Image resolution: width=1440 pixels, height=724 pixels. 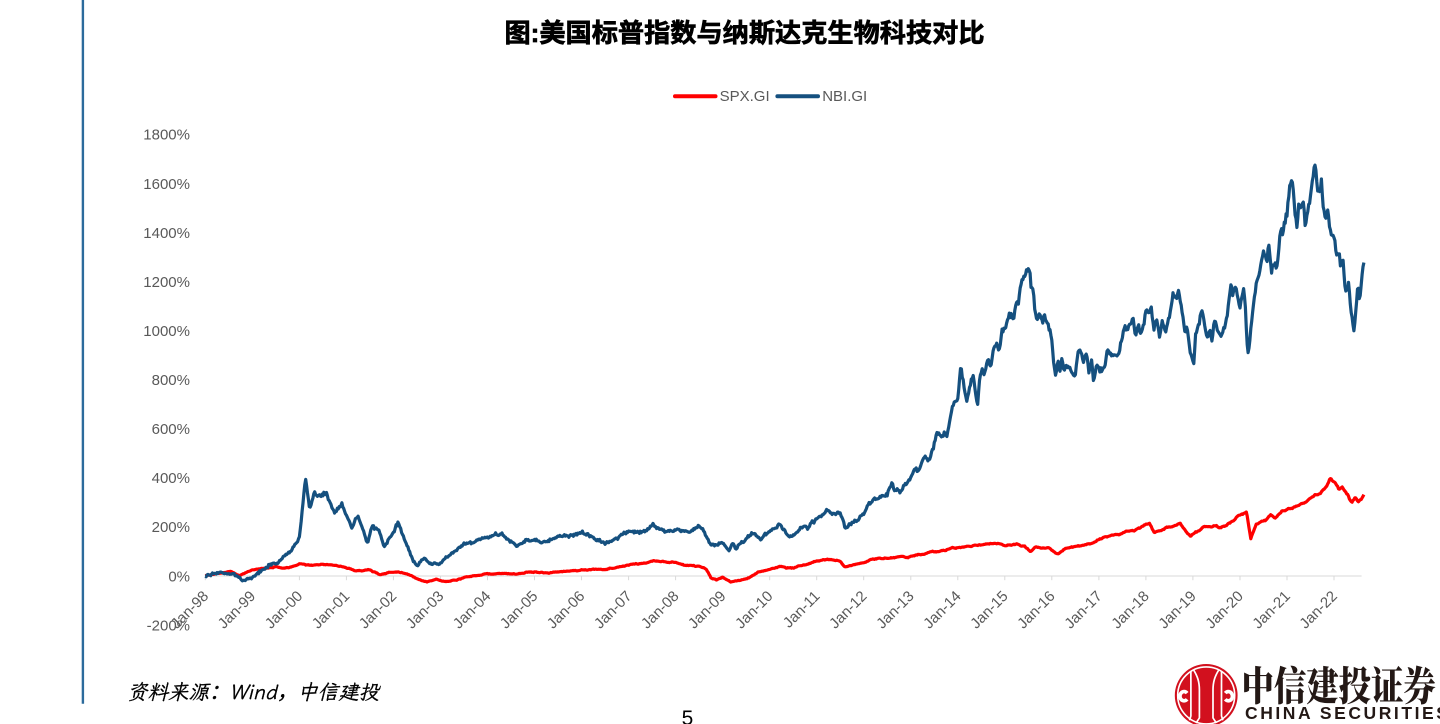 What do you see at coordinates (171, 429) in the screenshot?
I see `svg-text: 600%` at bounding box center [171, 429].